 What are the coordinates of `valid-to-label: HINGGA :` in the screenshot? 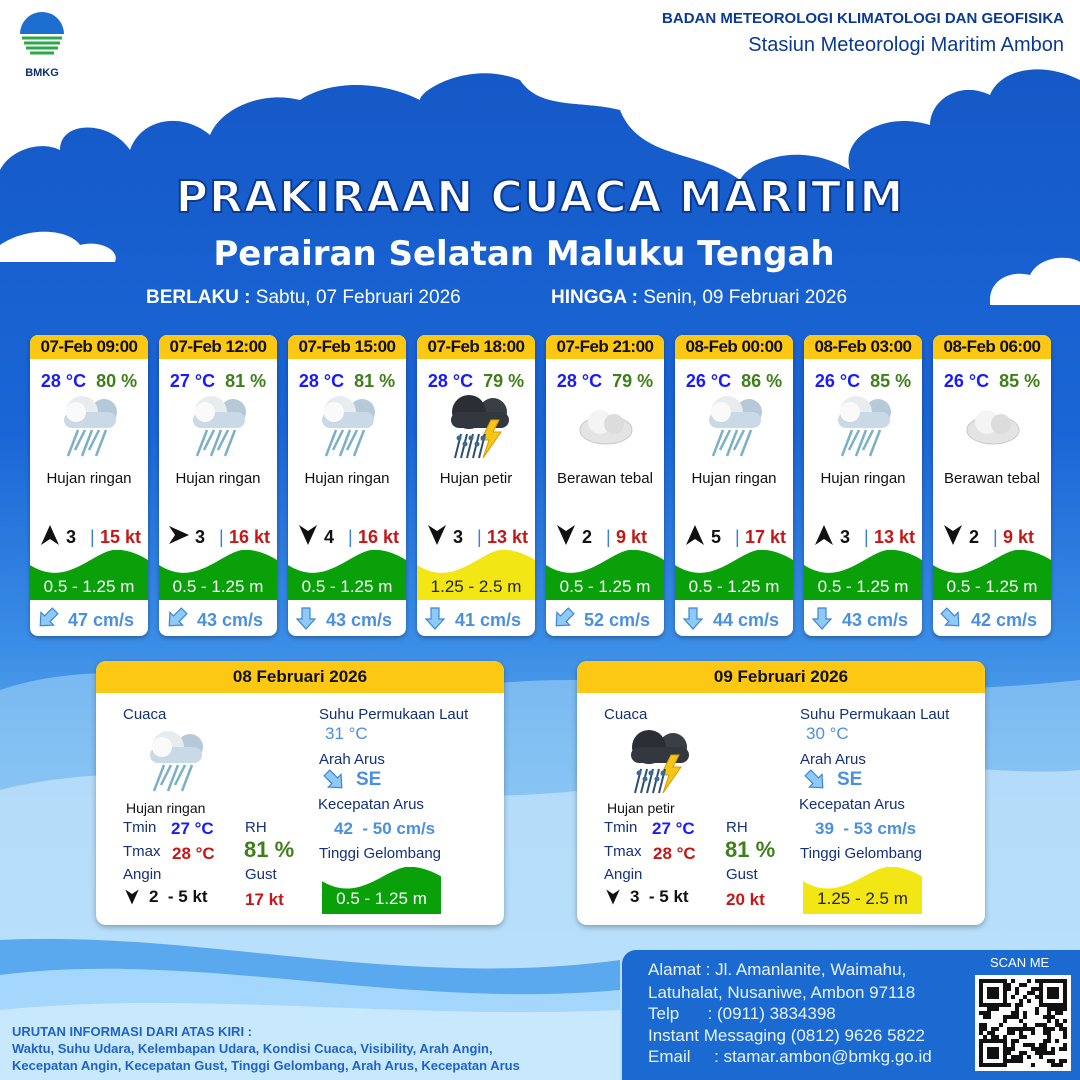 It's located at (594, 297).